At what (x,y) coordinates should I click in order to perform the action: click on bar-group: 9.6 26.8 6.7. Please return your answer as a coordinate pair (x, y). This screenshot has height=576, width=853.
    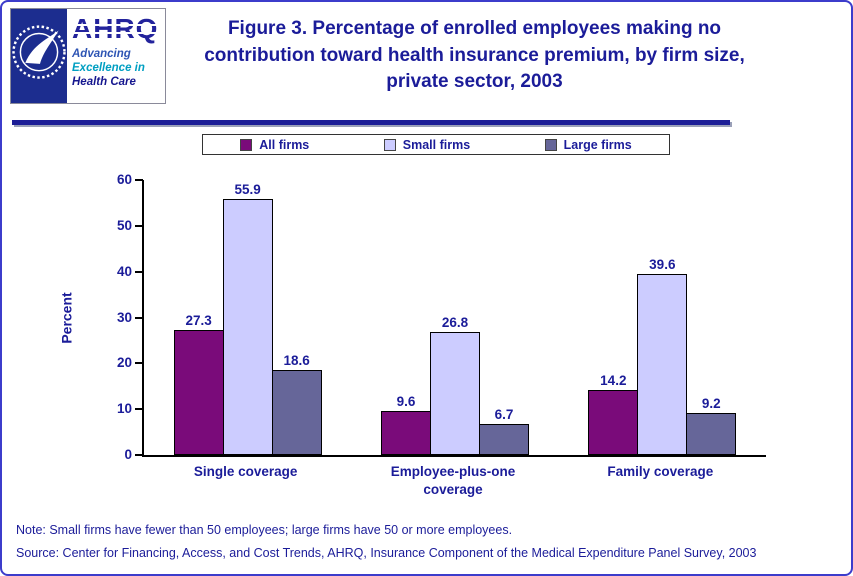
    Looking at the image, I should click on (454, 317).